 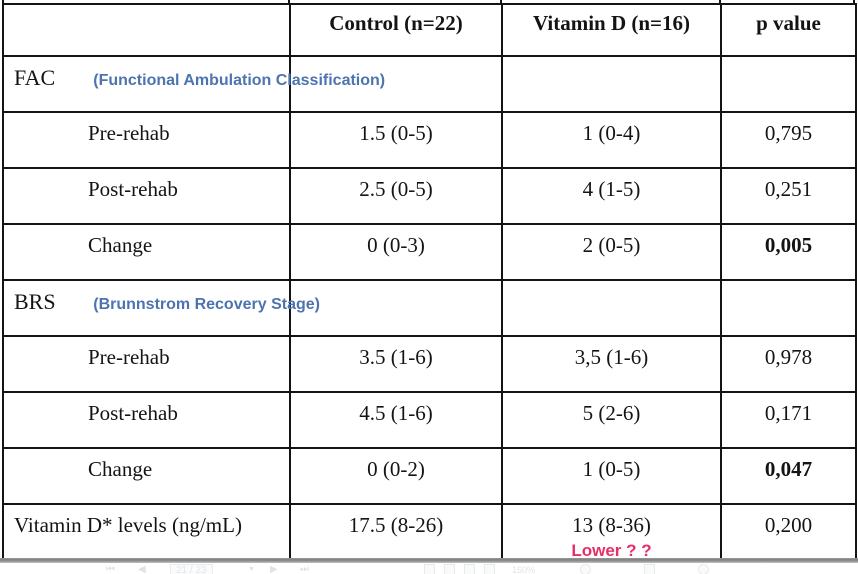 What do you see at coordinates (524, 569) in the screenshot?
I see `zoom-level-value: 150%` at bounding box center [524, 569].